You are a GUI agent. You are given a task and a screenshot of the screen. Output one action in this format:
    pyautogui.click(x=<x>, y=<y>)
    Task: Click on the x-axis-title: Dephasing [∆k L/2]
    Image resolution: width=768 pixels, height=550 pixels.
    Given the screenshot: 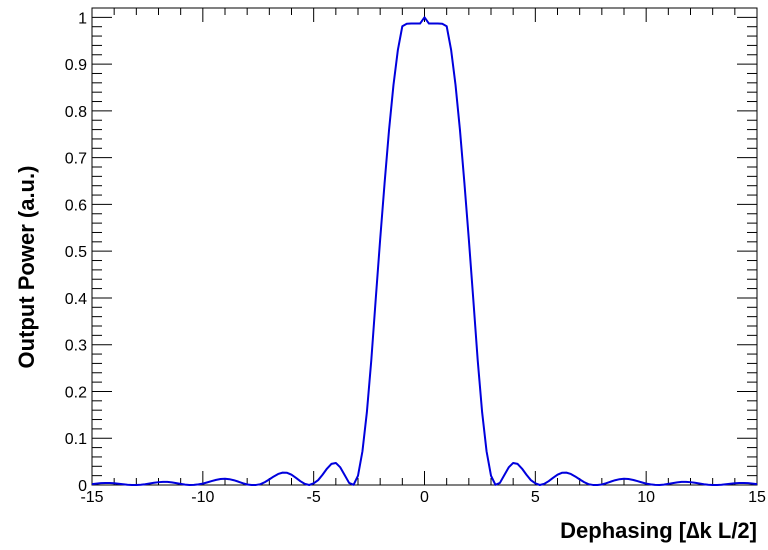 What is the action you would take?
    pyautogui.click(x=658, y=530)
    